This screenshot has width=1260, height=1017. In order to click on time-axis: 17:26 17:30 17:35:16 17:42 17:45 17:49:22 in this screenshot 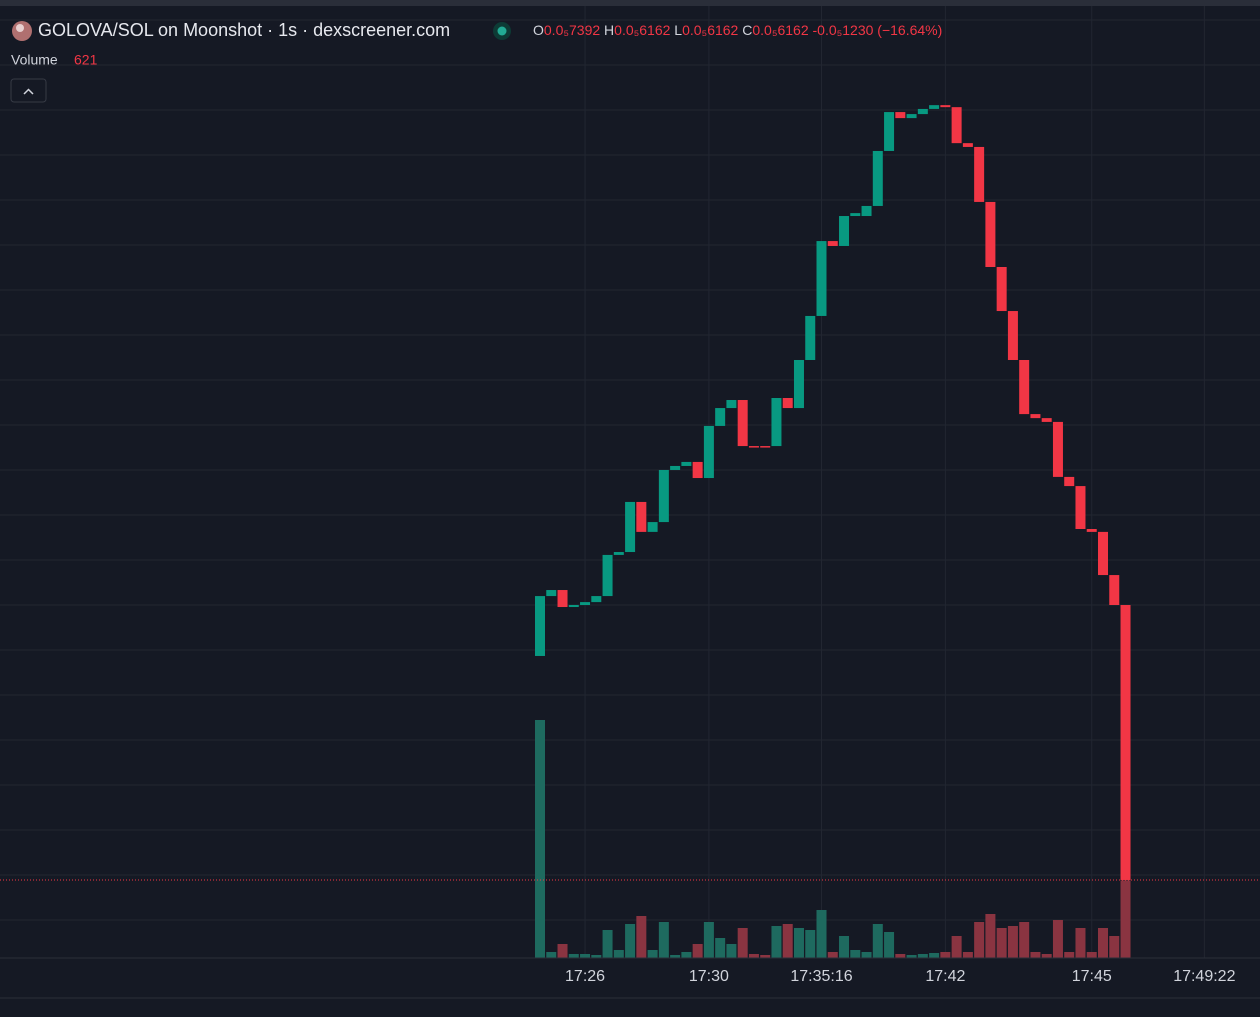, I will do `click(900, 976)`.